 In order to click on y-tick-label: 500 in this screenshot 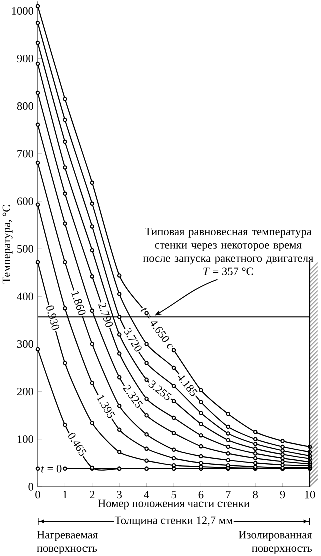, I will do `click(26, 249)`.